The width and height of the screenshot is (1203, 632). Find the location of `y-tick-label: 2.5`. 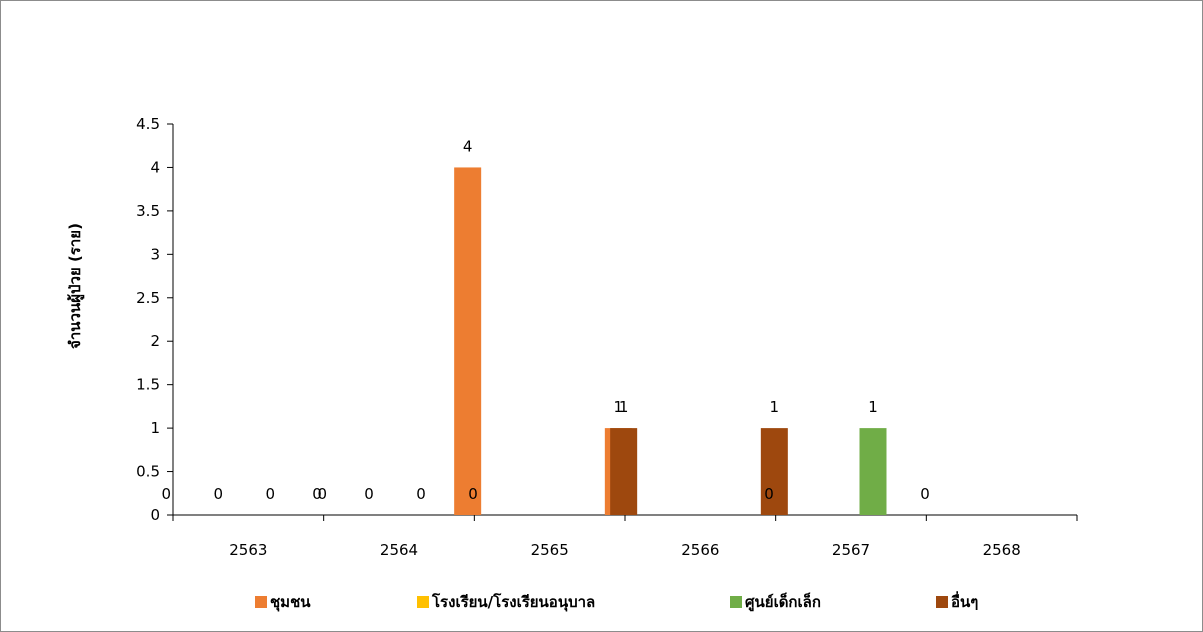

y-tick-label: 2.5 is located at coordinates (148, 298).